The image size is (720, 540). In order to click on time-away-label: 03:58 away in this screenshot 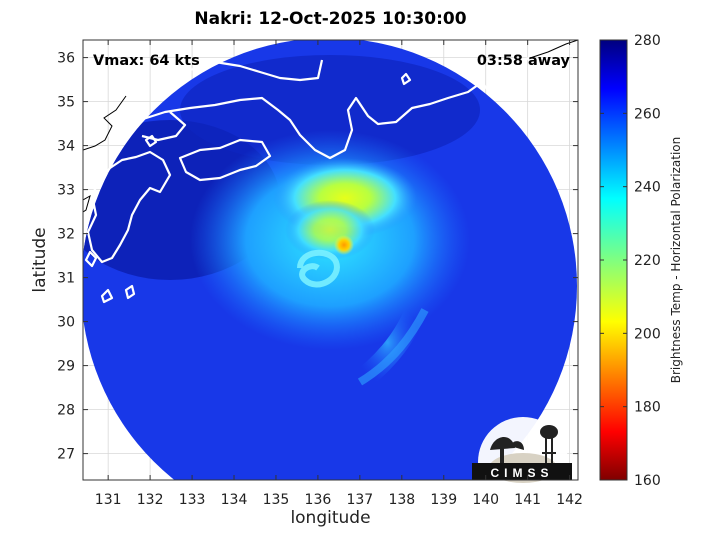, I will do `click(523, 61)`.